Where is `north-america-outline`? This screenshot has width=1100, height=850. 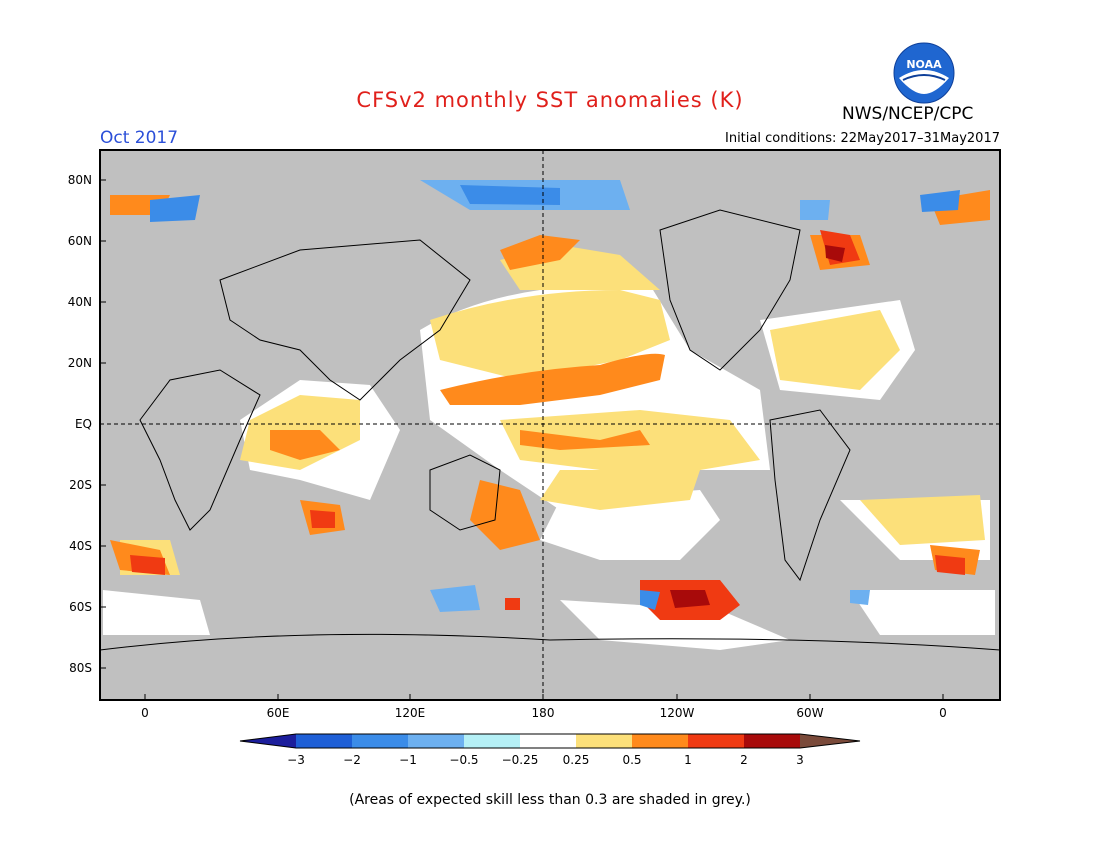 north-america-outline is located at coordinates (730, 290).